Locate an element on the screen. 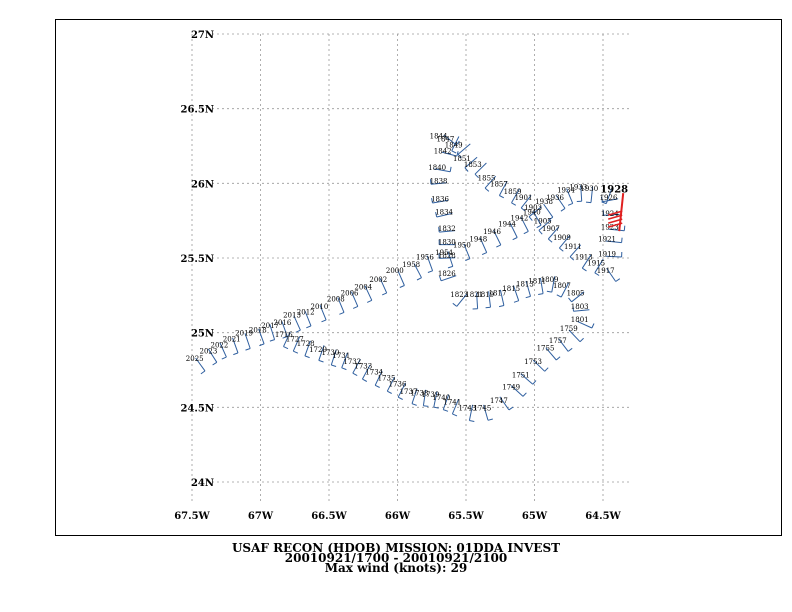 The width and height of the screenshot is (792, 612). obs-time-label: 1828 is located at coordinates (447, 256).